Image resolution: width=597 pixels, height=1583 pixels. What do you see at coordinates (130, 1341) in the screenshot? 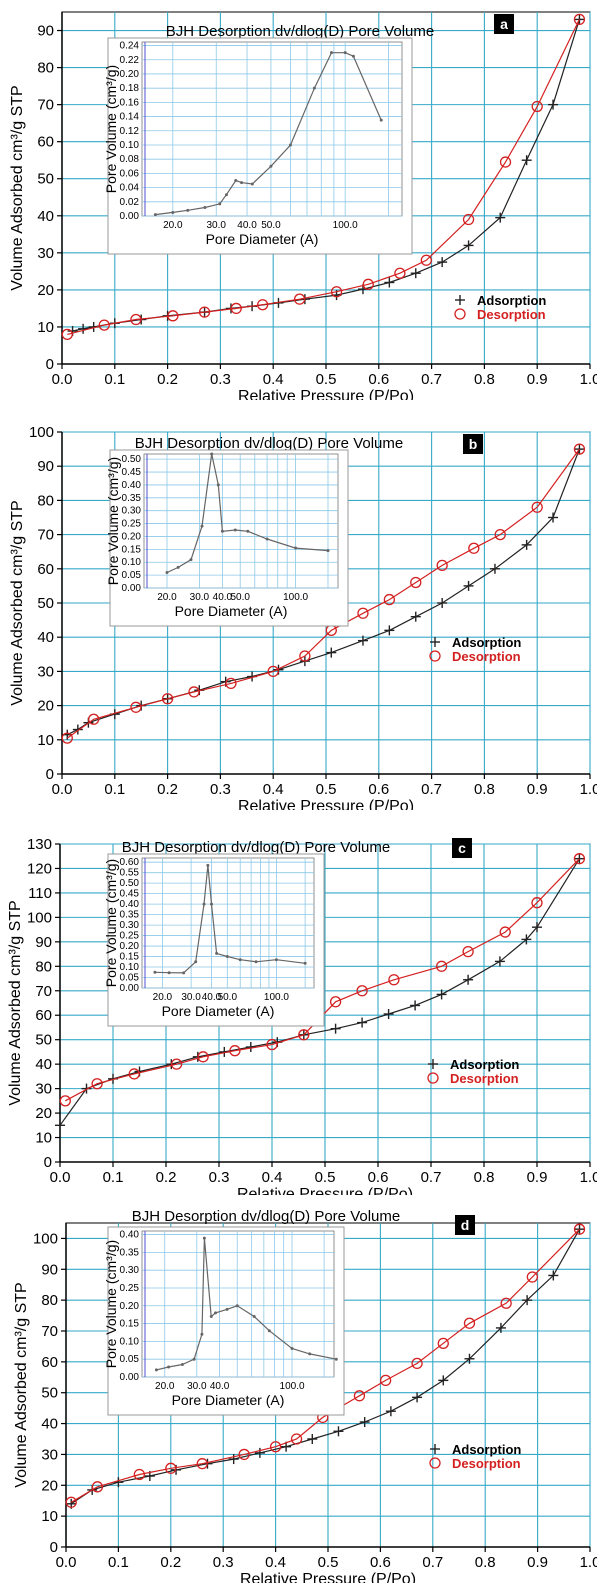
I see `inset-y-tick-label: 0.10` at bounding box center [130, 1341].